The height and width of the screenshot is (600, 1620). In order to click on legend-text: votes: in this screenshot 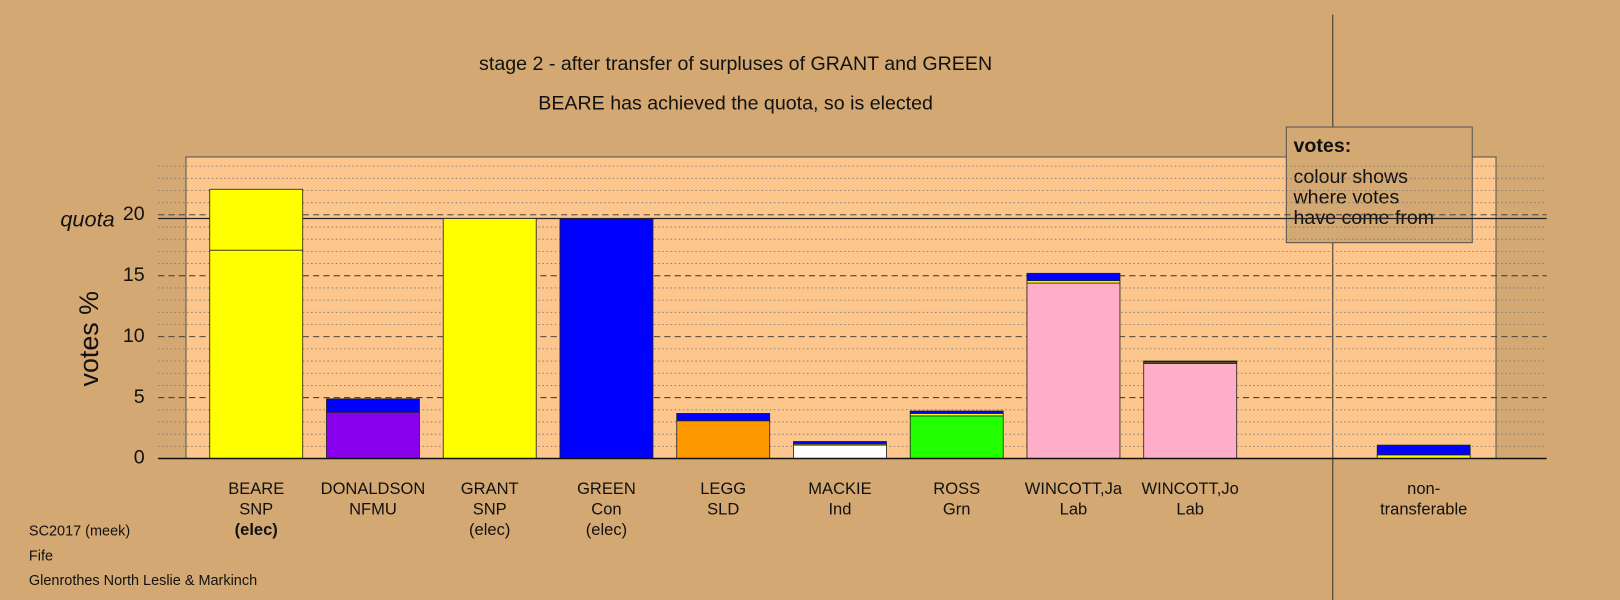, I will do `click(1323, 146)`.